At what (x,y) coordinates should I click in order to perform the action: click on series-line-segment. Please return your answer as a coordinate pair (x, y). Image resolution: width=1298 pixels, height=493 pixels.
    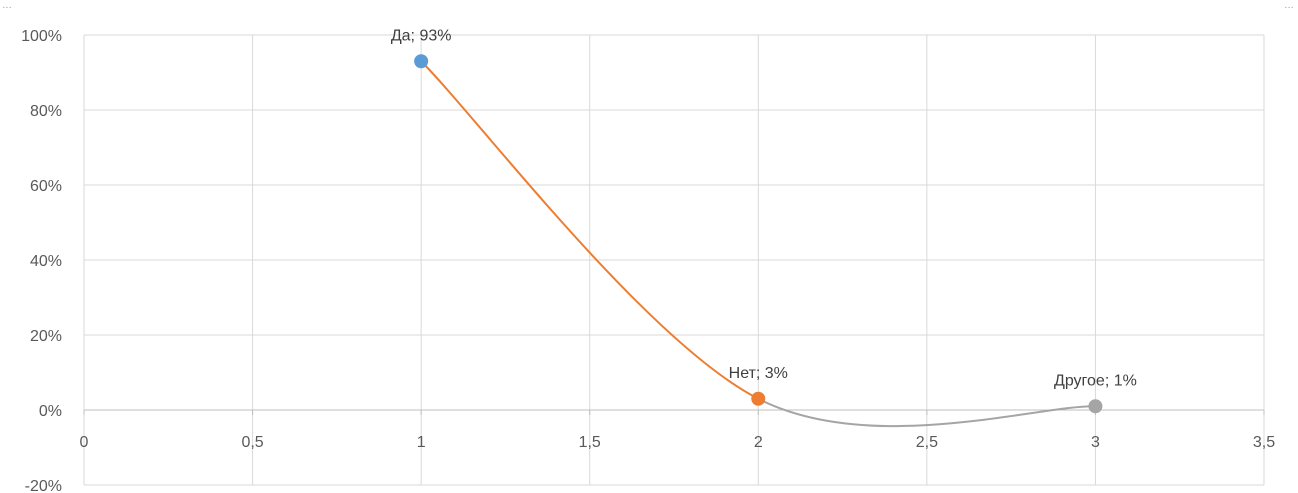
    Looking at the image, I should click on (926, 412).